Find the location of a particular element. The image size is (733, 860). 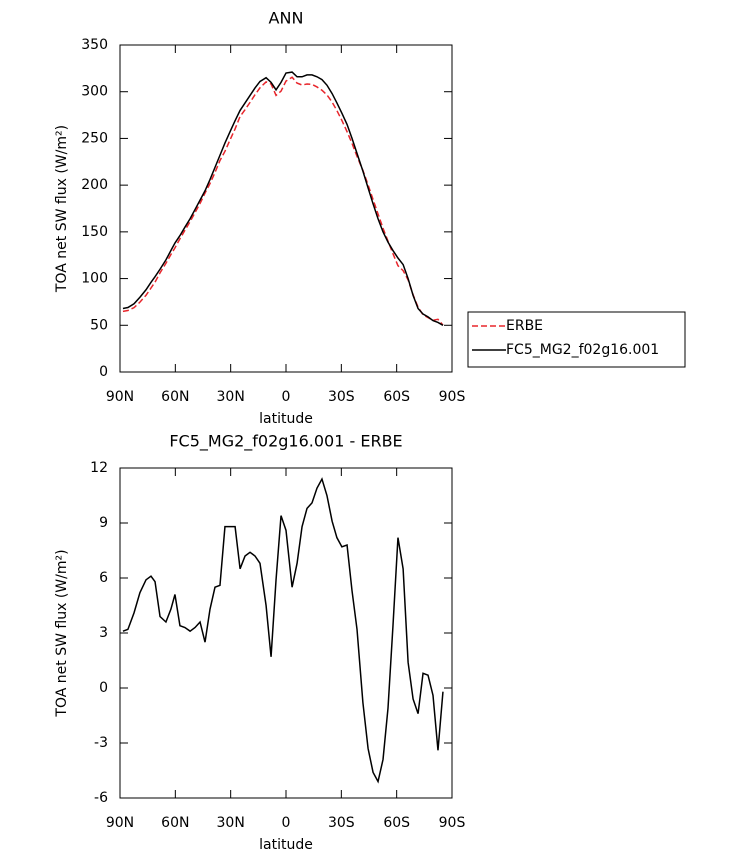

y-tick-label: -6 is located at coordinates (101, 798).